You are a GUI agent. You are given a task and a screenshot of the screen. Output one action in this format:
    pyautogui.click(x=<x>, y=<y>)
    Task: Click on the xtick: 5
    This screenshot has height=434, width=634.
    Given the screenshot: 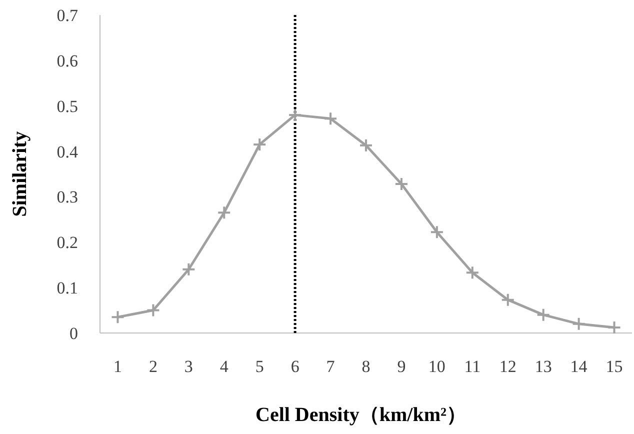 What is the action you would take?
    pyautogui.click(x=259, y=366)
    